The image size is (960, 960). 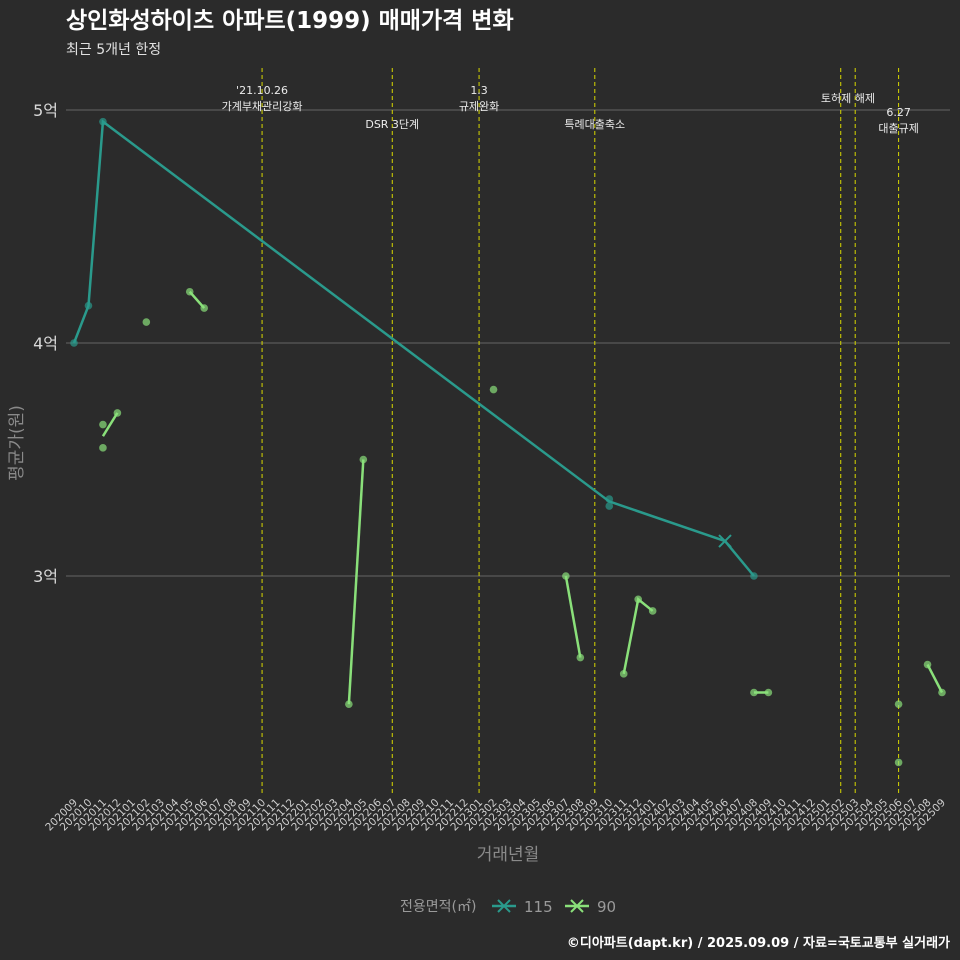 I want to click on legend: 전용면적(㎡) 115 90, so click(x=508, y=907).